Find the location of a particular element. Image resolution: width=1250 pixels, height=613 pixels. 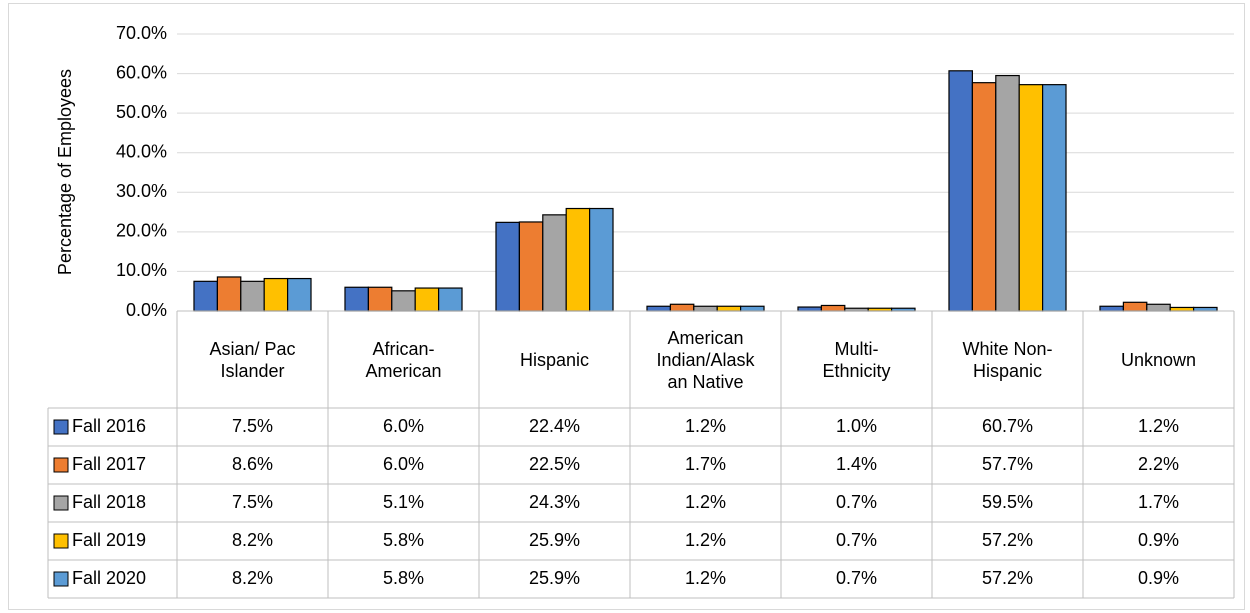

x-tick-label: White Non-Hispanic is located at coordinates (1007, 359).